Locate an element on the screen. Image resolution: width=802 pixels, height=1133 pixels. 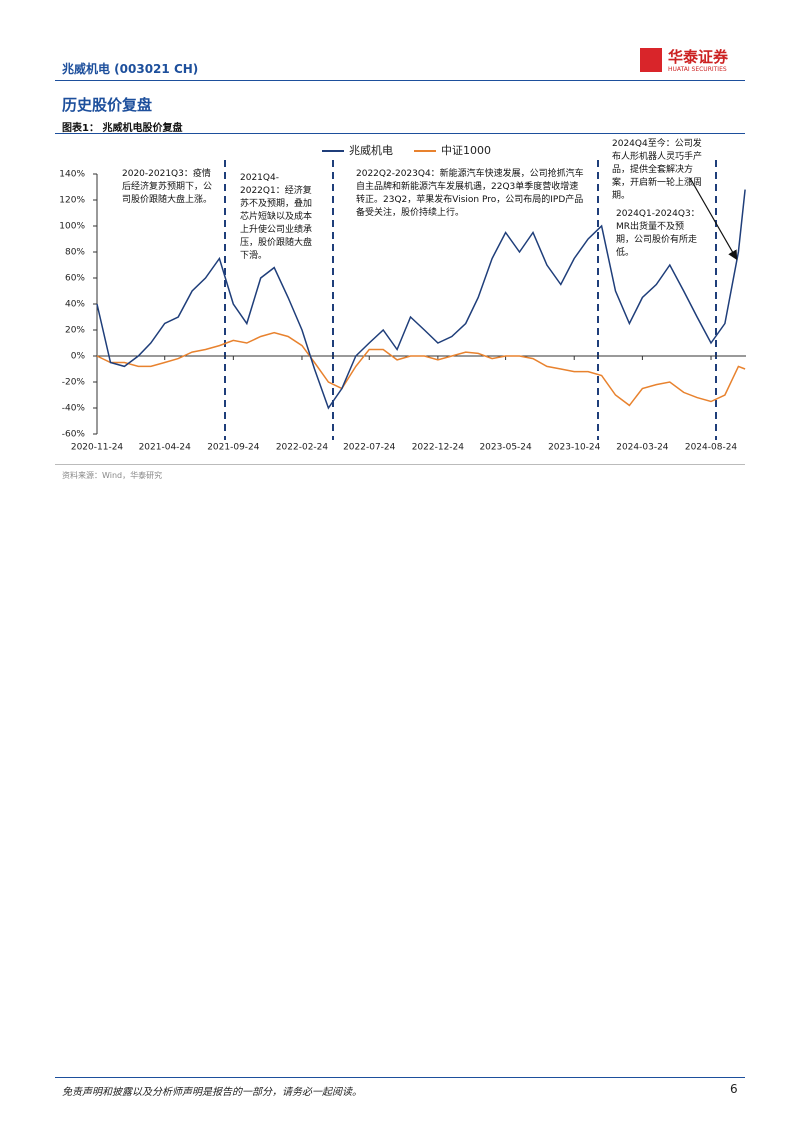
y-tick-label: 120% is located at coordinates (72, 201).